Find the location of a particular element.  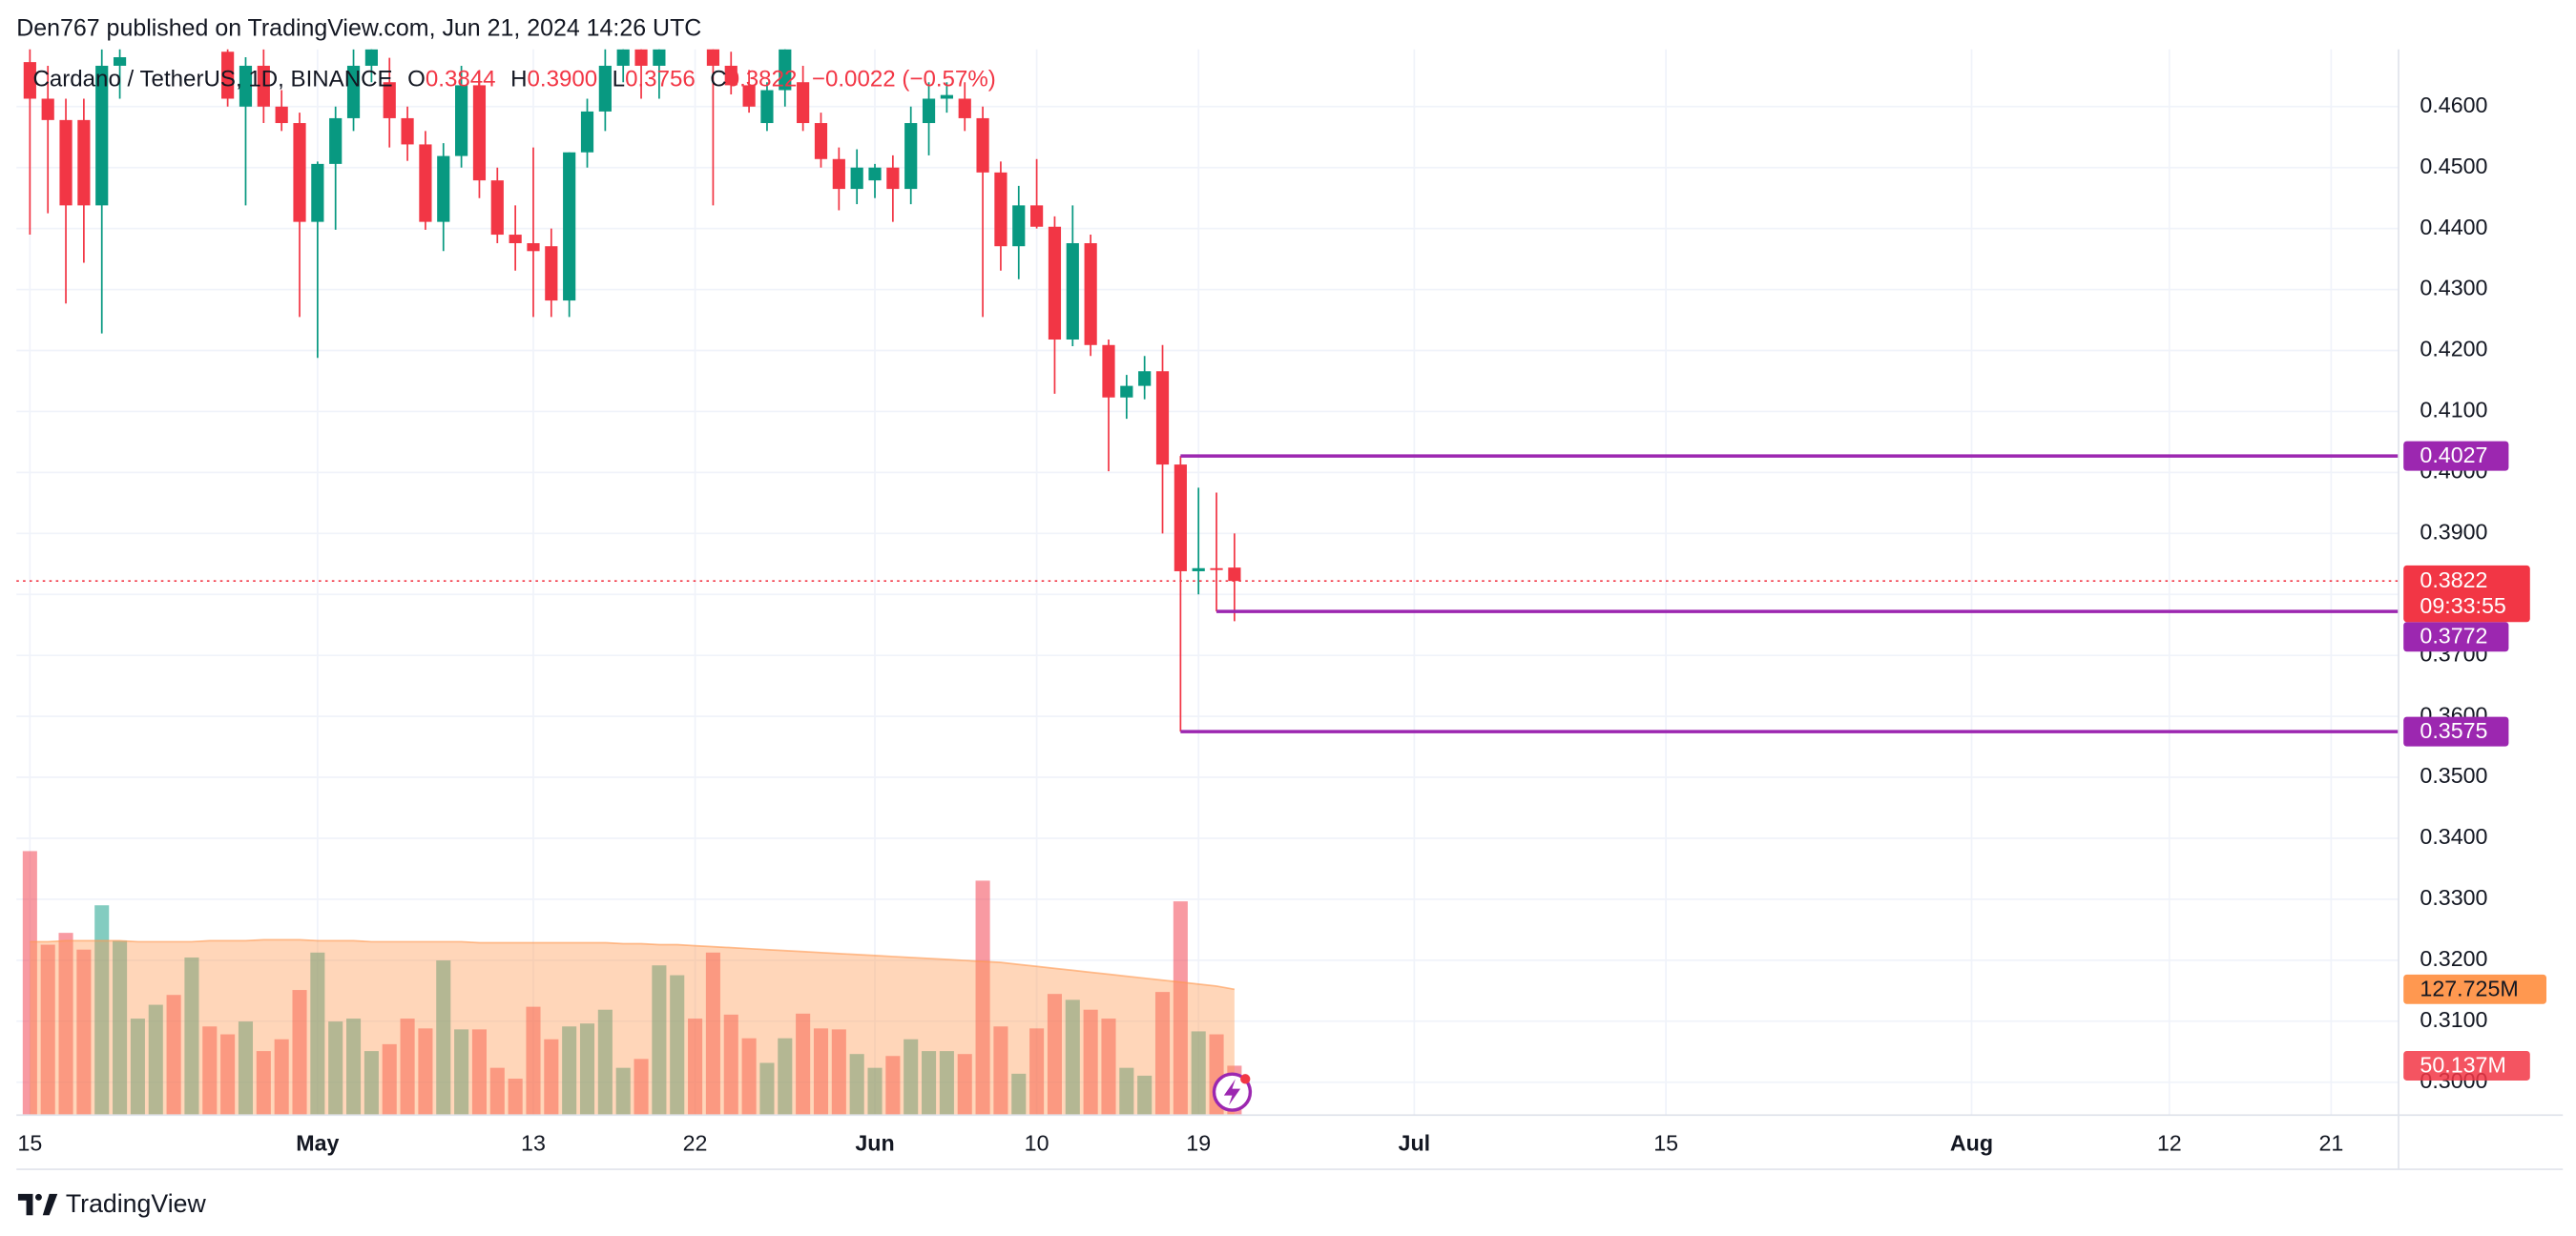

x-tick-label: 22 is located at coordinates (695, 1142).